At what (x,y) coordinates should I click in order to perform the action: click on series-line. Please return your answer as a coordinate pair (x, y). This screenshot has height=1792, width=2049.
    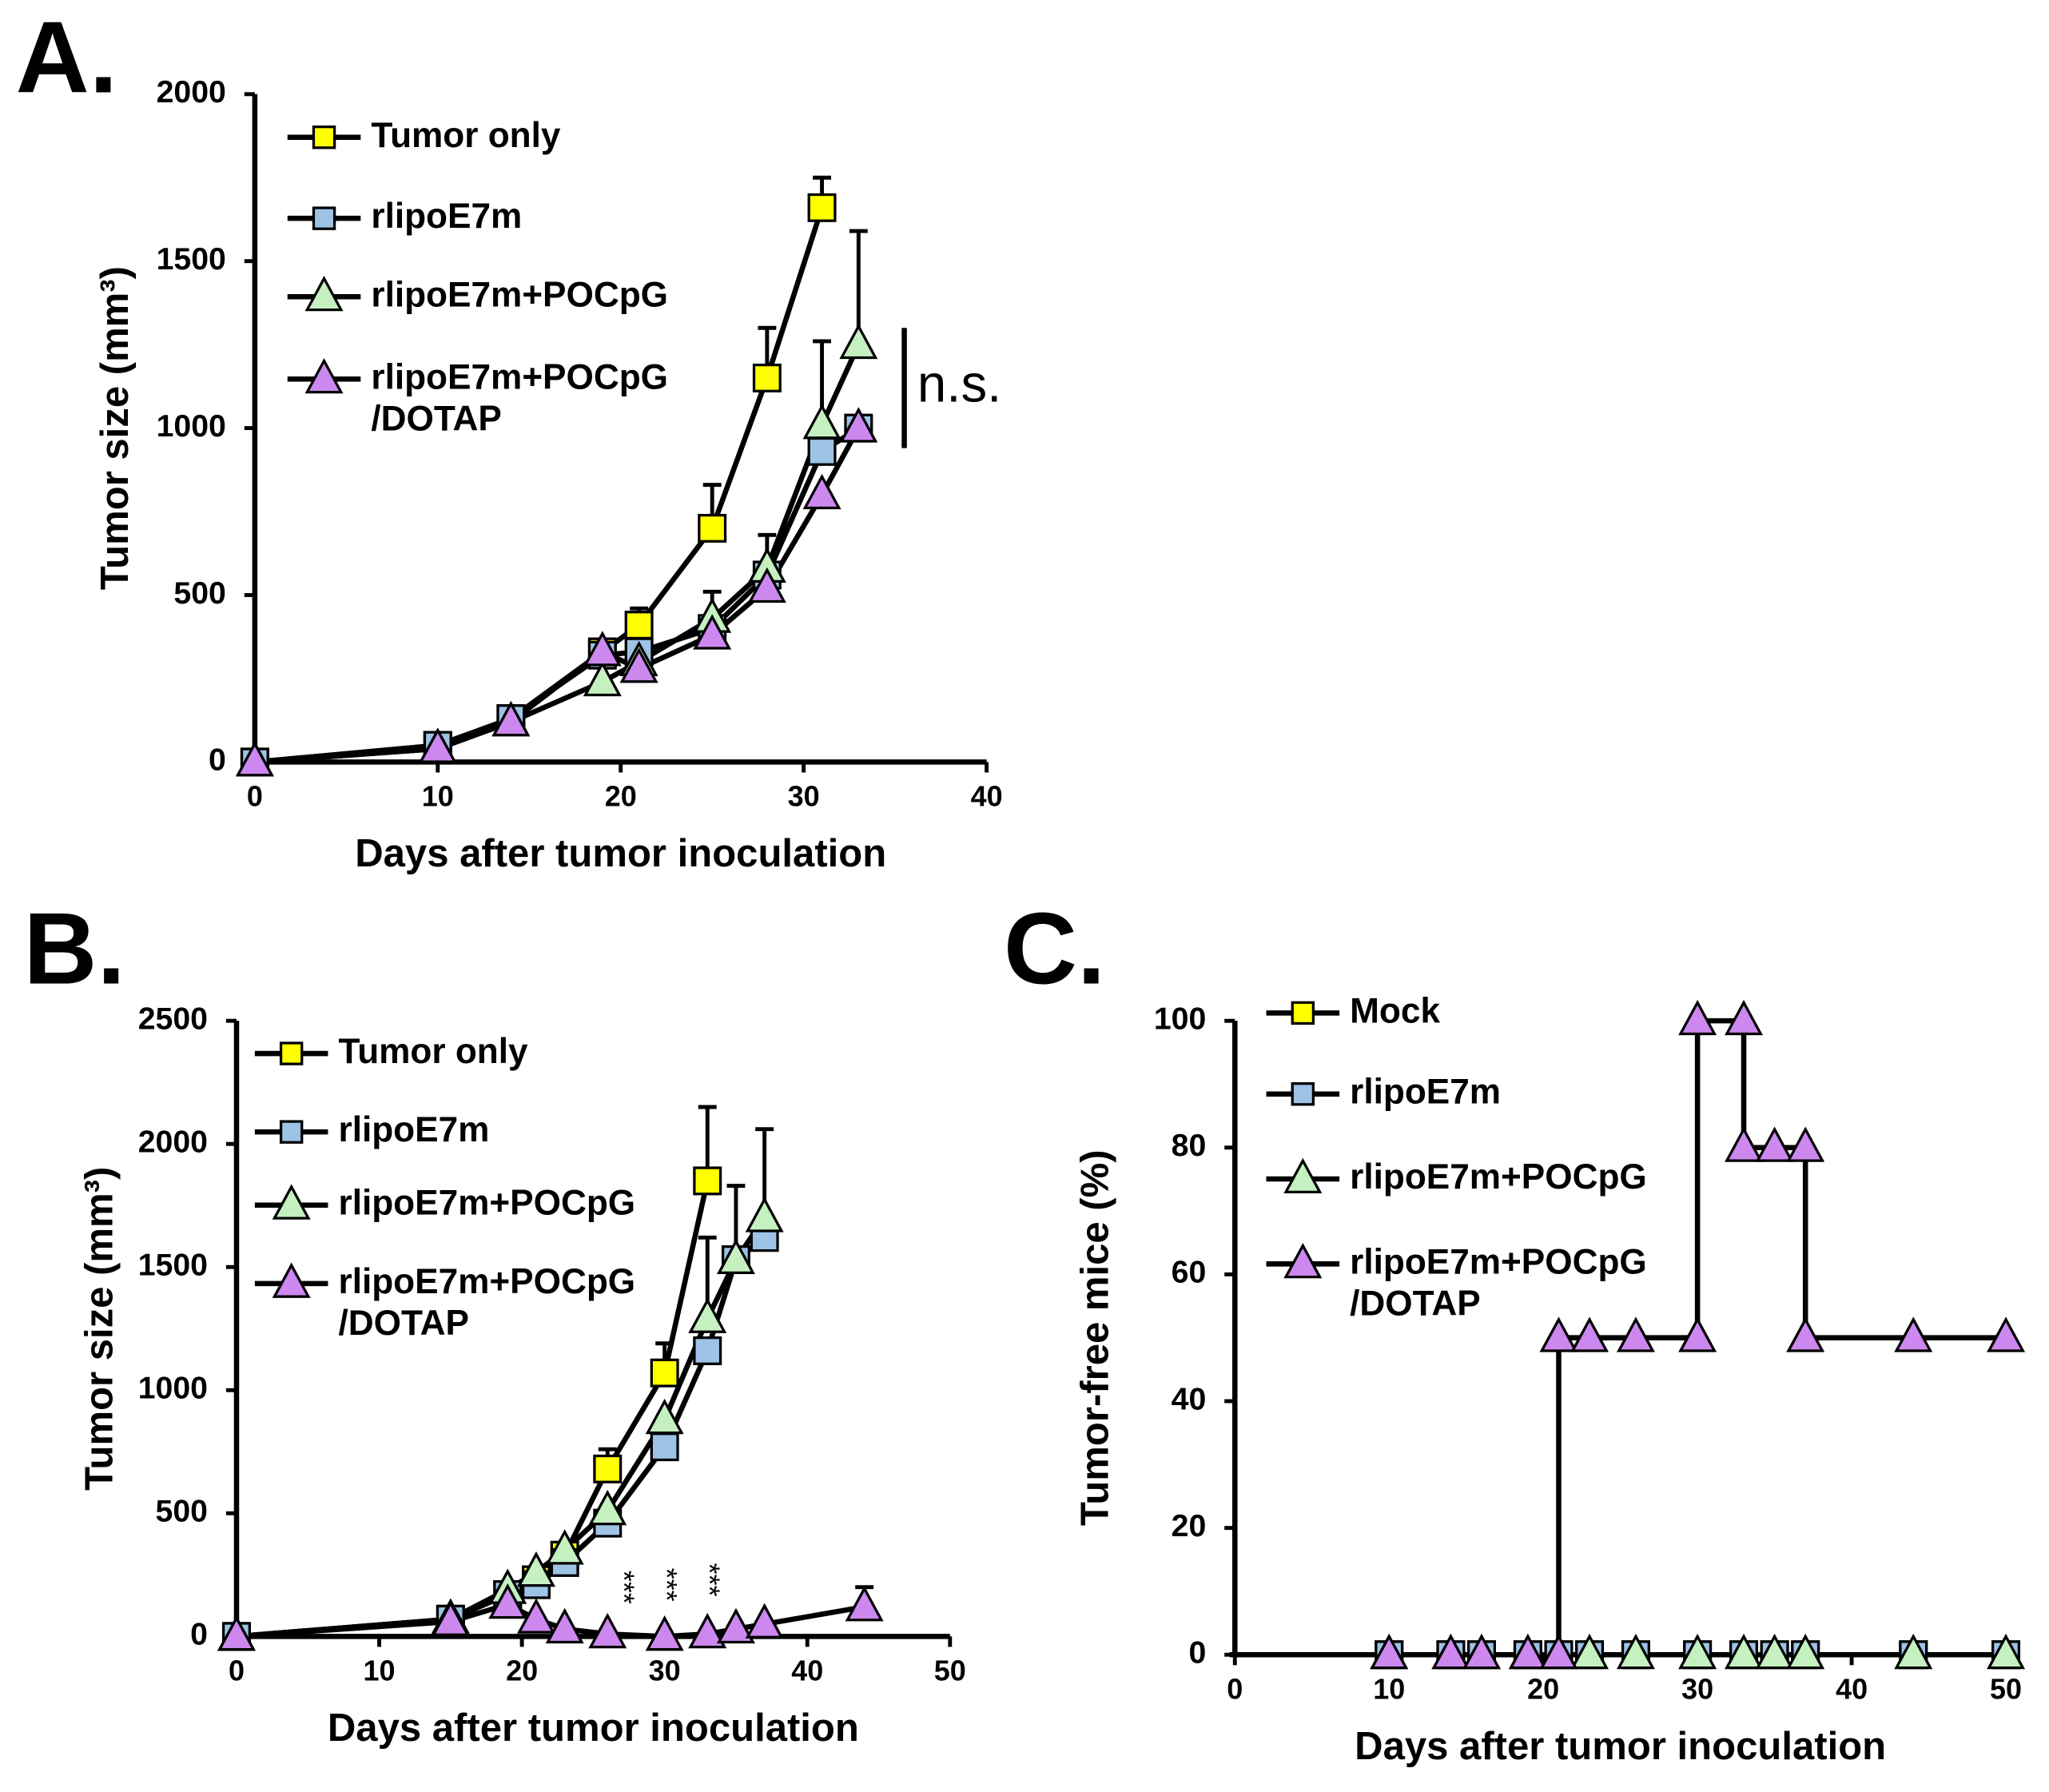
    Looking at the image, I should click on (473, 1409).